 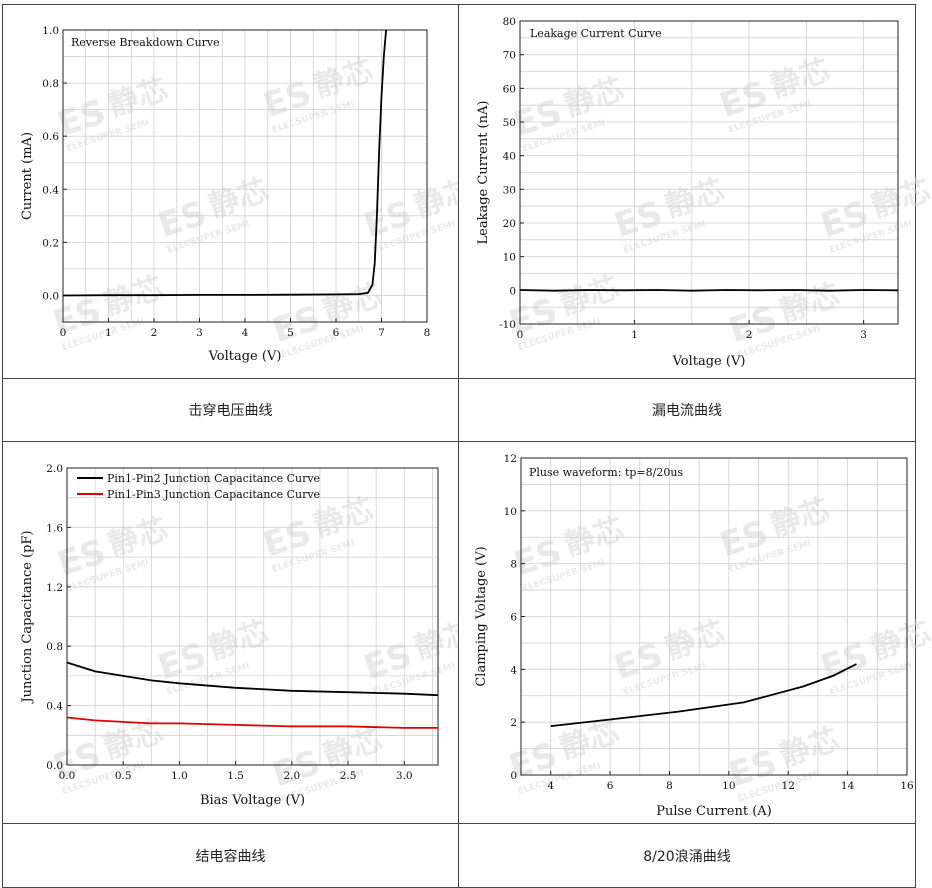 What do you see at coordinates (27, 176) in the screenshot?
I see `y-axis-label: Current (mA)` at bounding box center [27, 176].